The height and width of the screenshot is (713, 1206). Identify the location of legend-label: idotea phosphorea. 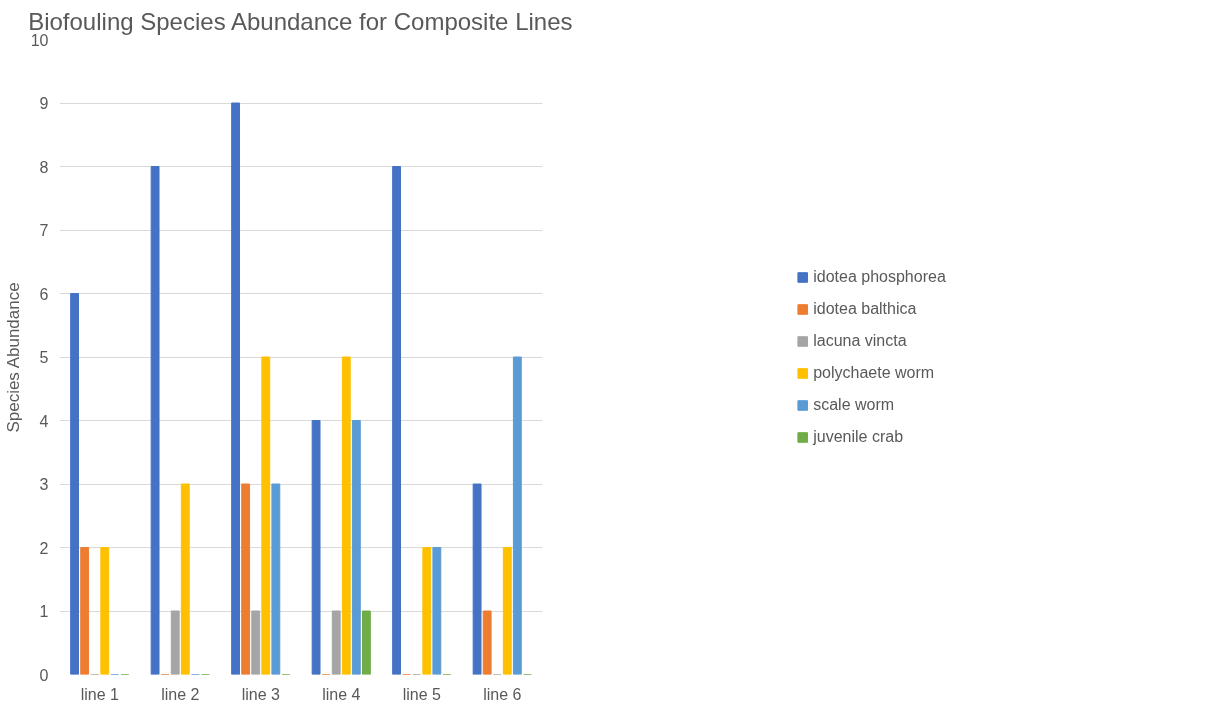
(879, 276).